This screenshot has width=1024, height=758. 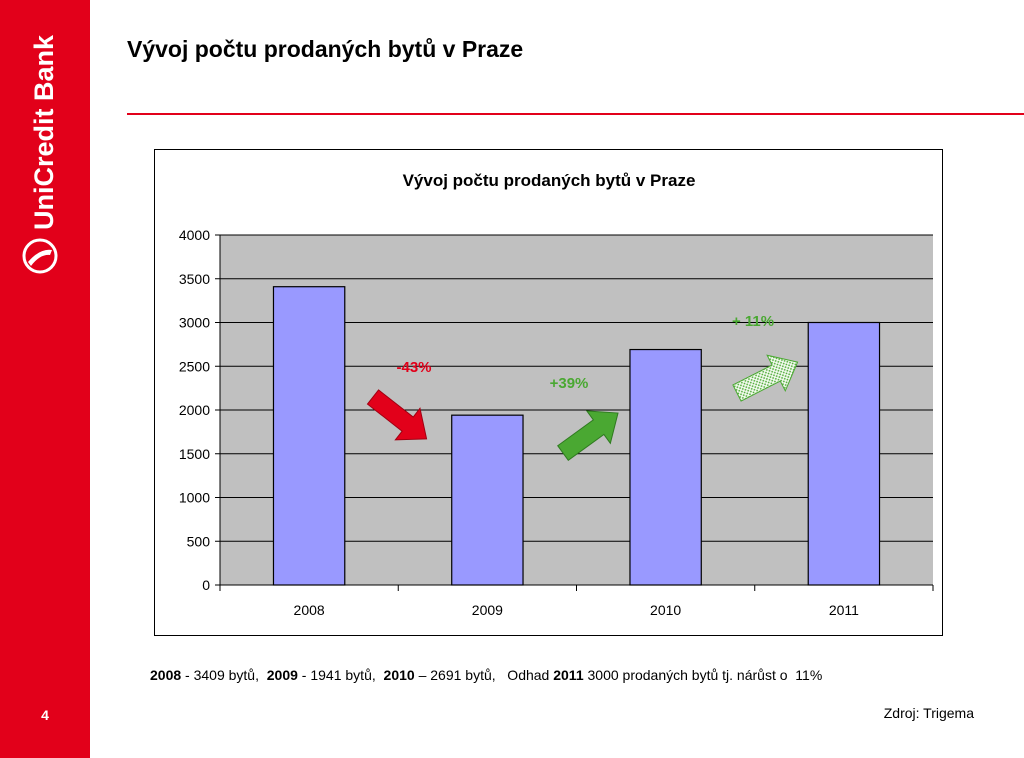 What do you see at coordinates (844, 610) in the screenshot?
I see `x-tick-label: 2011` at bounding box center [844, 610].